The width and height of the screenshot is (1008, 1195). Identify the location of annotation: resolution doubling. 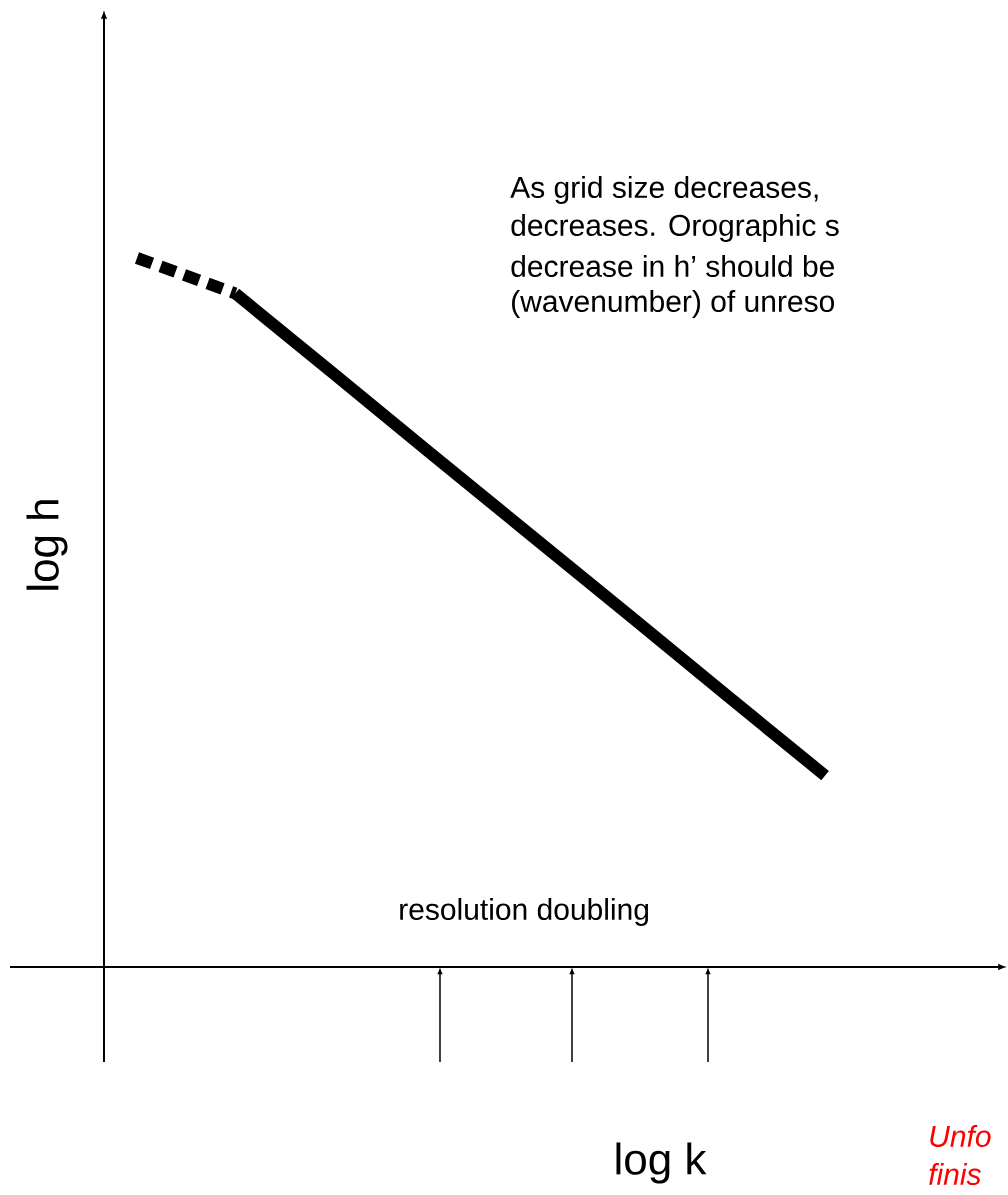
(524, 912).